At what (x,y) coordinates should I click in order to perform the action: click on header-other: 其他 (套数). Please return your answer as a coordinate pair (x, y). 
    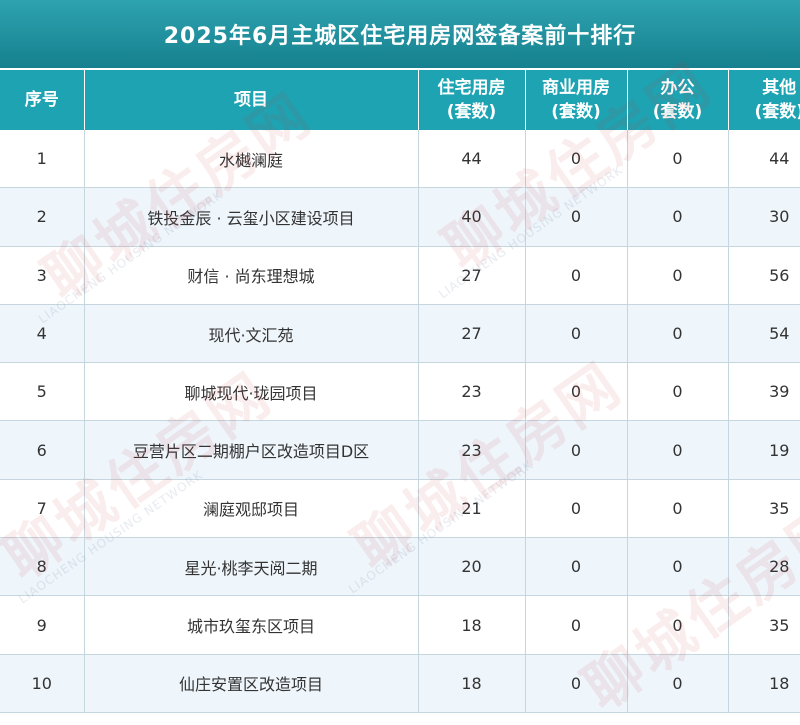
    Looking at the image, I should click on (764, 100).